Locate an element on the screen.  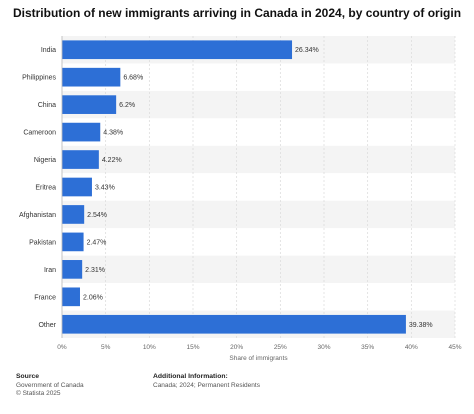
x-tick-label: 20% is located at coordinates (236, 347).